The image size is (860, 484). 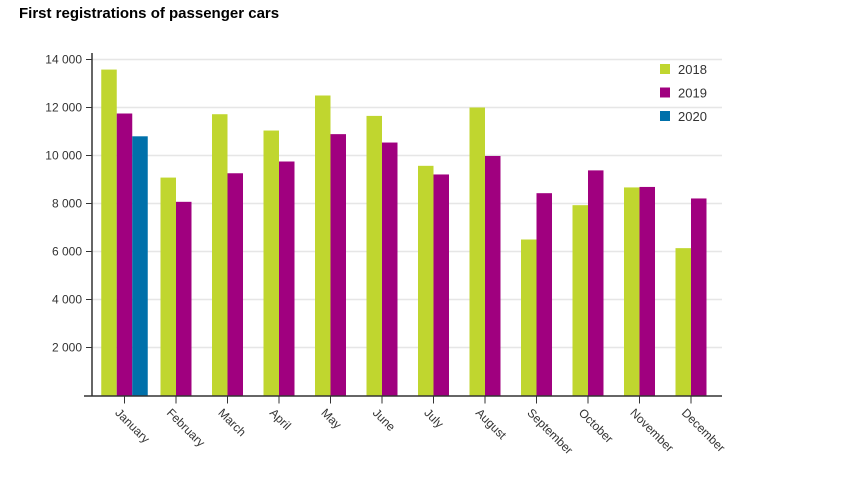 What do you see at coordinates (692, 116) in the screenshot?
I see `legend-label: 2020` at bounding box center [692, 116].